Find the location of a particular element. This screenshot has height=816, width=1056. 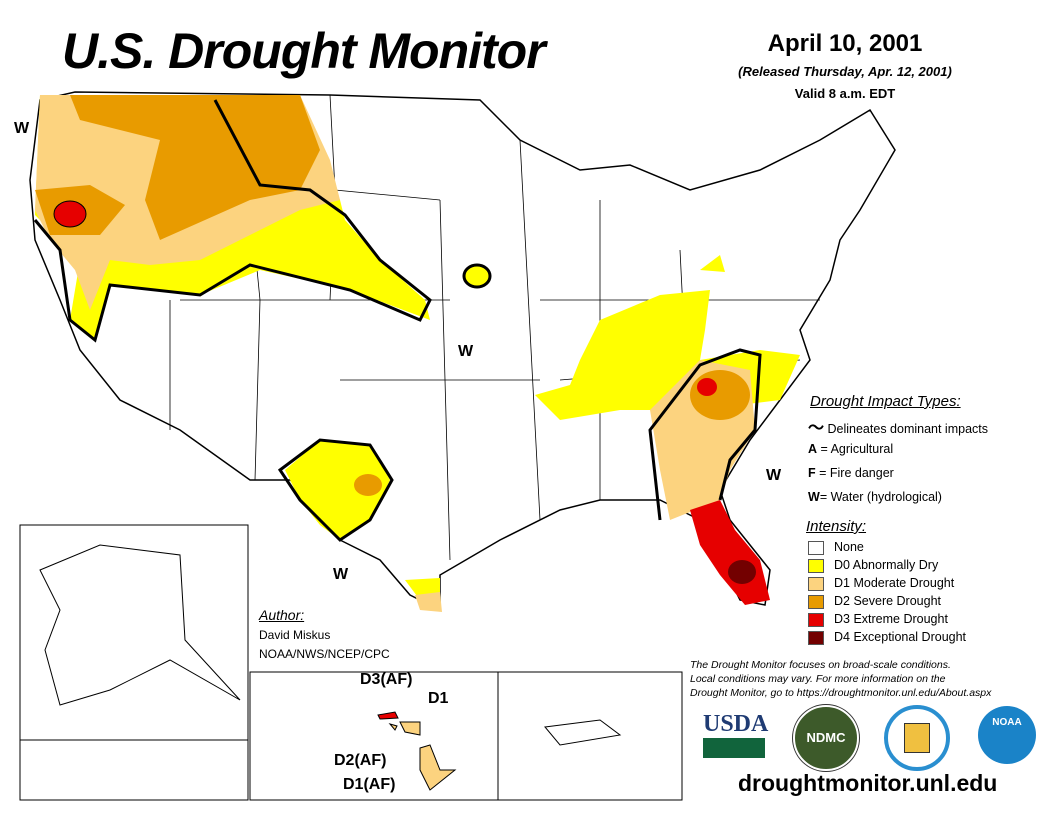

map-date: April 10, 2001 is located at coordinates (845, 43).